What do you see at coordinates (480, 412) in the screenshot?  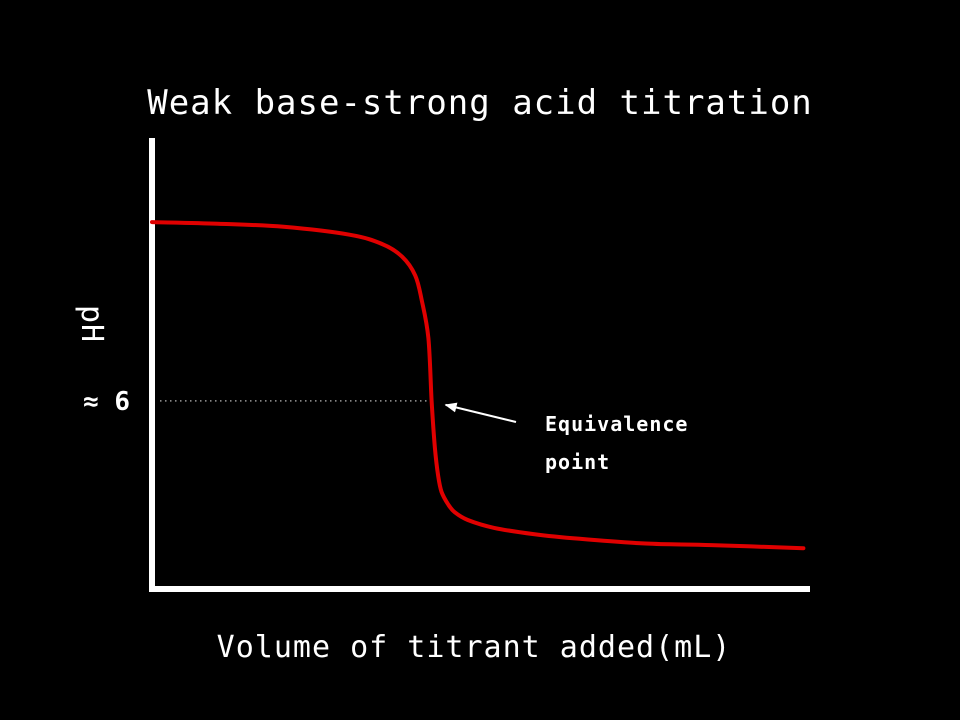 I see `equivalence-arrow` at bounding box center [480, 412].